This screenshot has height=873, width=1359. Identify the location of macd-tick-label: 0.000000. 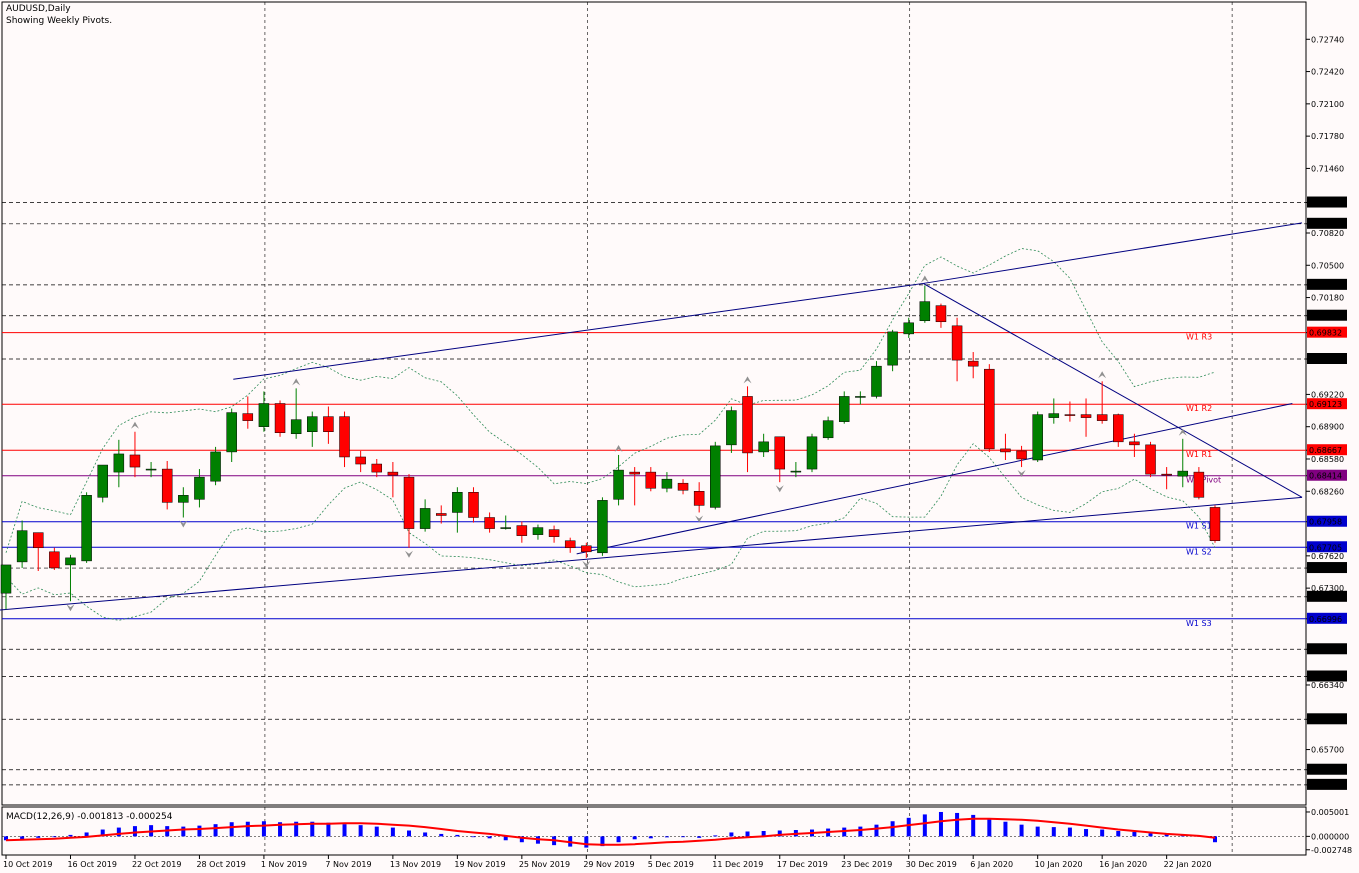
(1330, 836).